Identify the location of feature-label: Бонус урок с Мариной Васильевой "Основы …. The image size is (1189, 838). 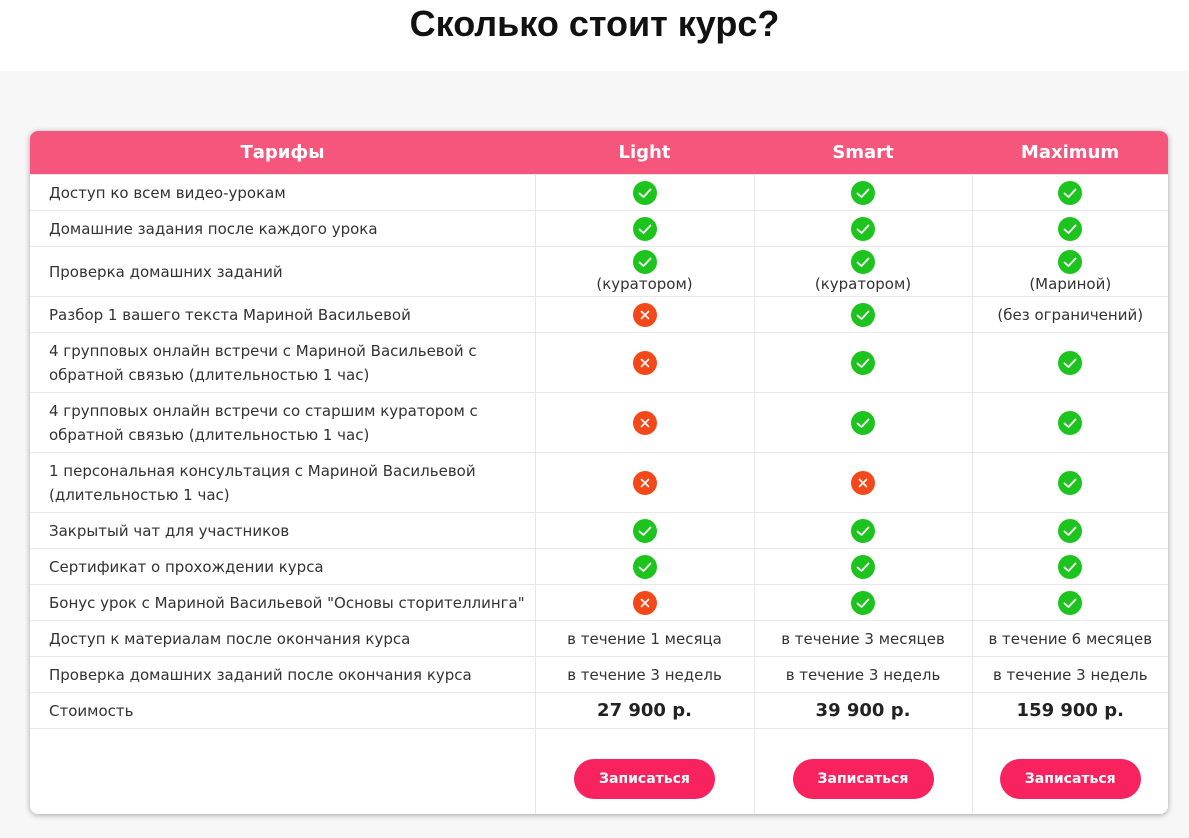
(282, 602).